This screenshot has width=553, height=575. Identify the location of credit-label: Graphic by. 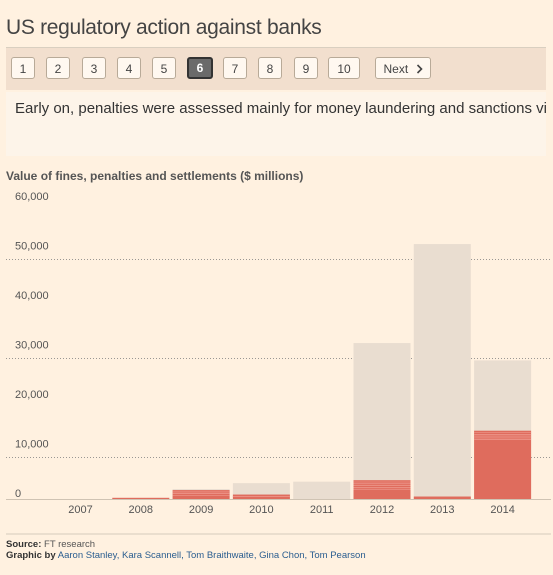
(31, 555).